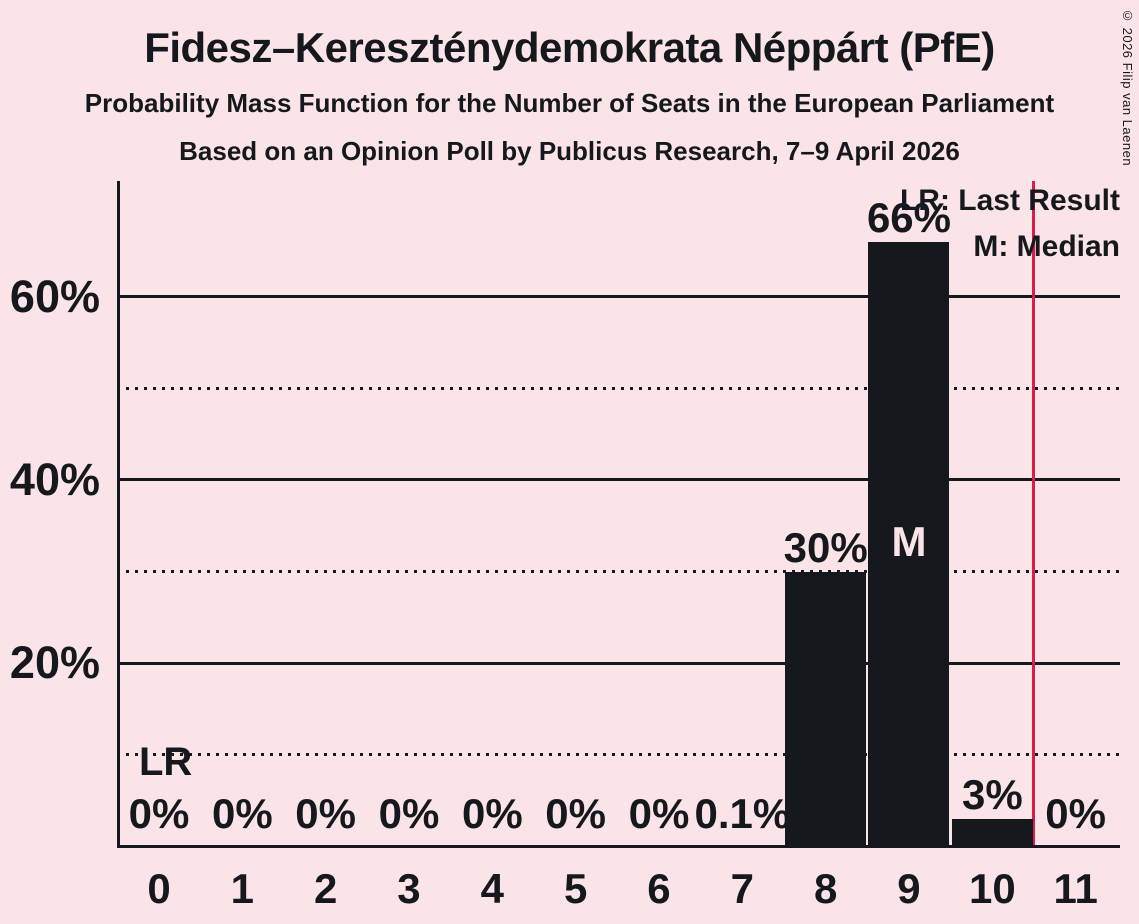 The image size is (1139, 924). What do you see at coordinates (159, 888) in the screenshot?
I see `x-tick-label-0: 0` at bounding box center [159, 888].